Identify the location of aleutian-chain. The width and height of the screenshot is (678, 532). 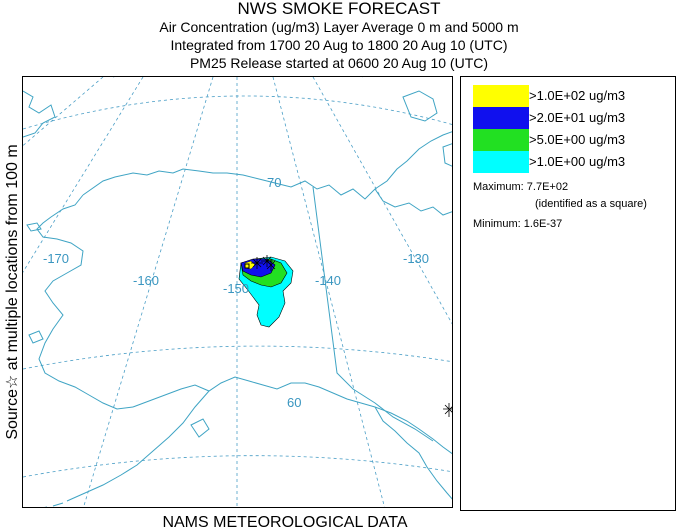
(54, 504).